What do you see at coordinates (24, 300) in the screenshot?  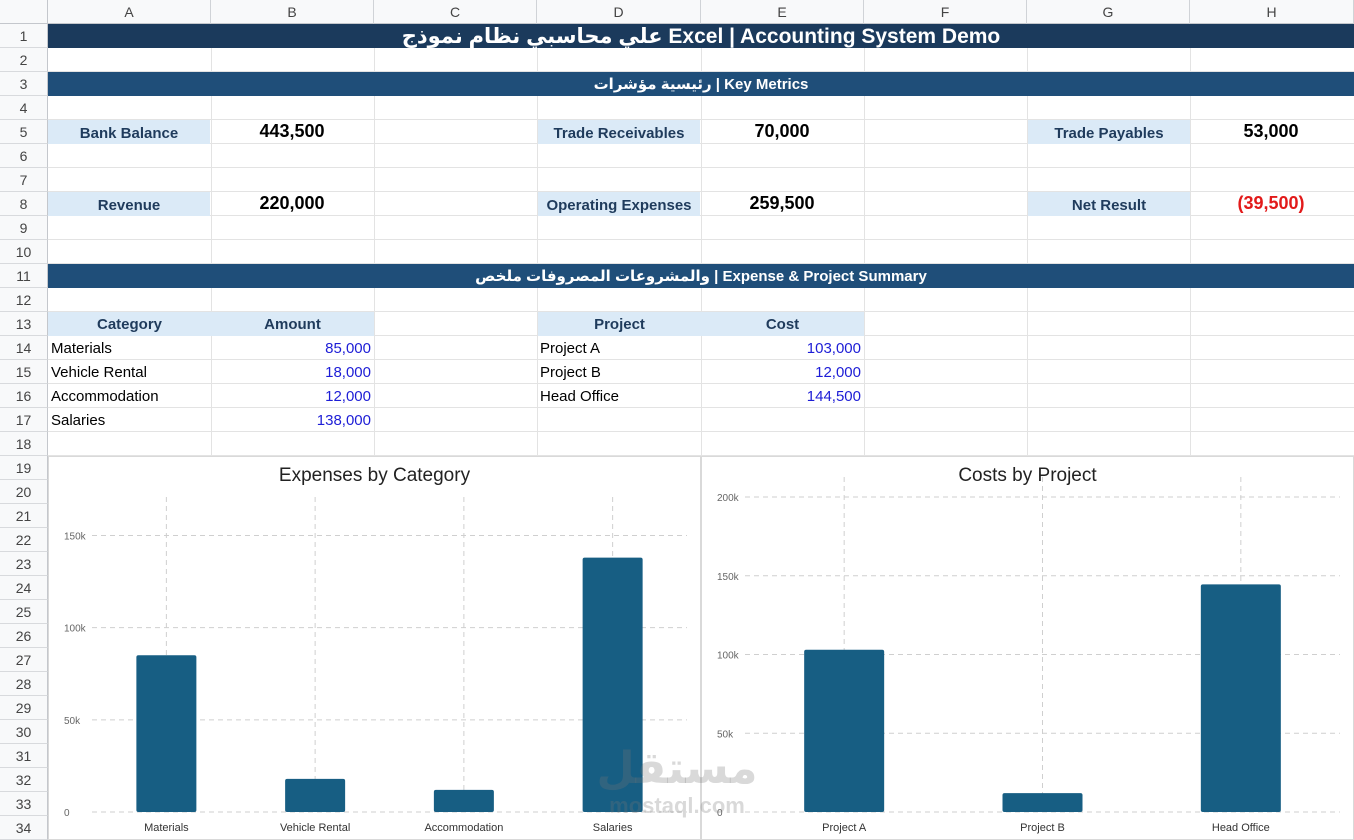 I see `row-header-12: 12` at bounding box center [24, 300].